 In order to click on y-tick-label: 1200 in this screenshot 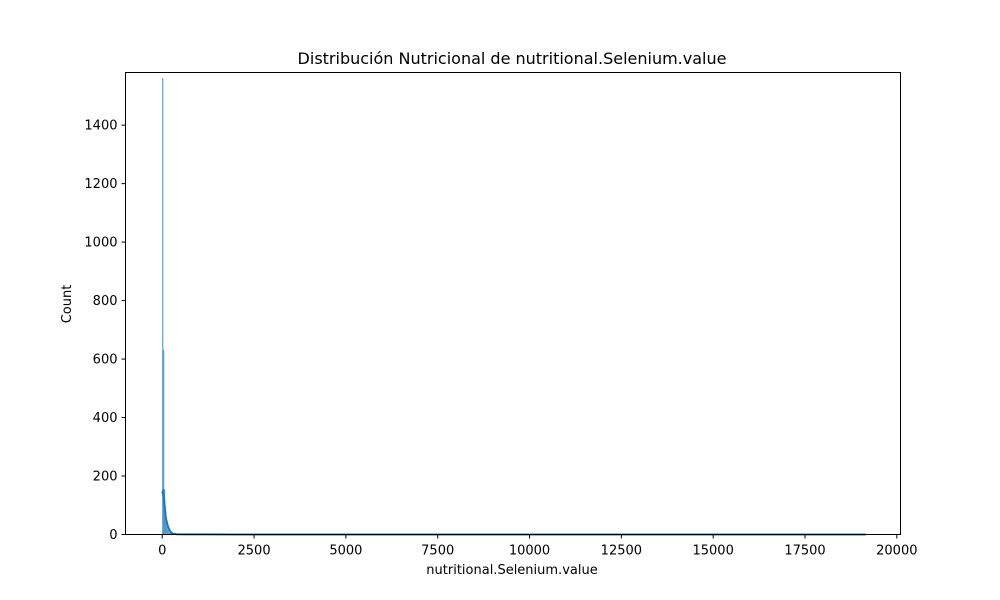, I will do `click(100, 184)`.